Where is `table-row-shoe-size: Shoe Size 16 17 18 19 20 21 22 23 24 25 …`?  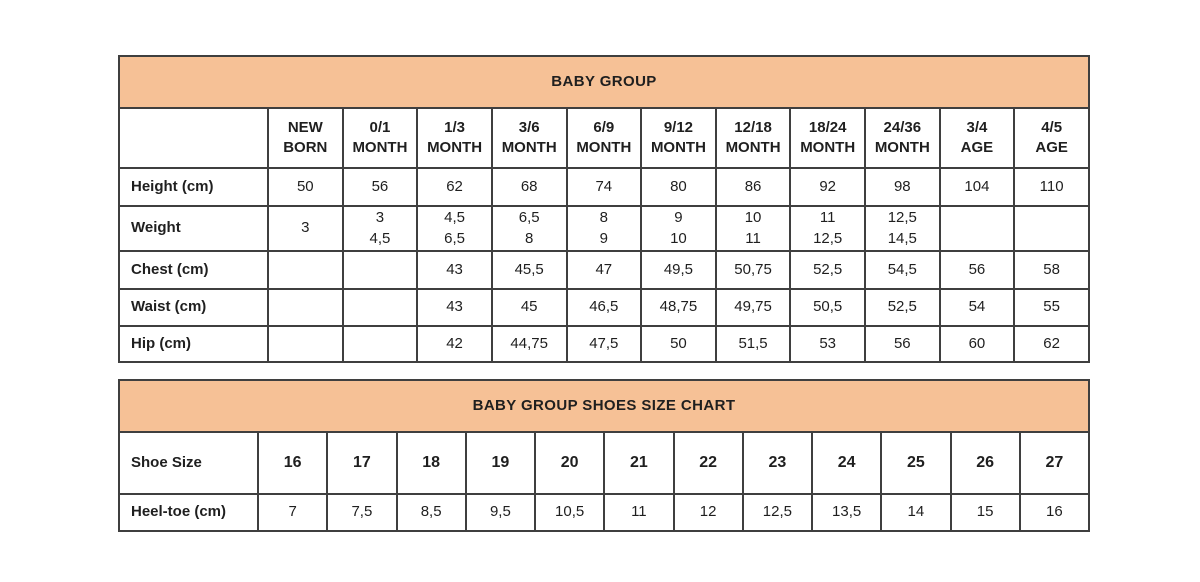
table-row-shoe-size: Shoe Size 16 17 18 19 20 21 22 23 24 25 … is located at coordinates (604, 463).